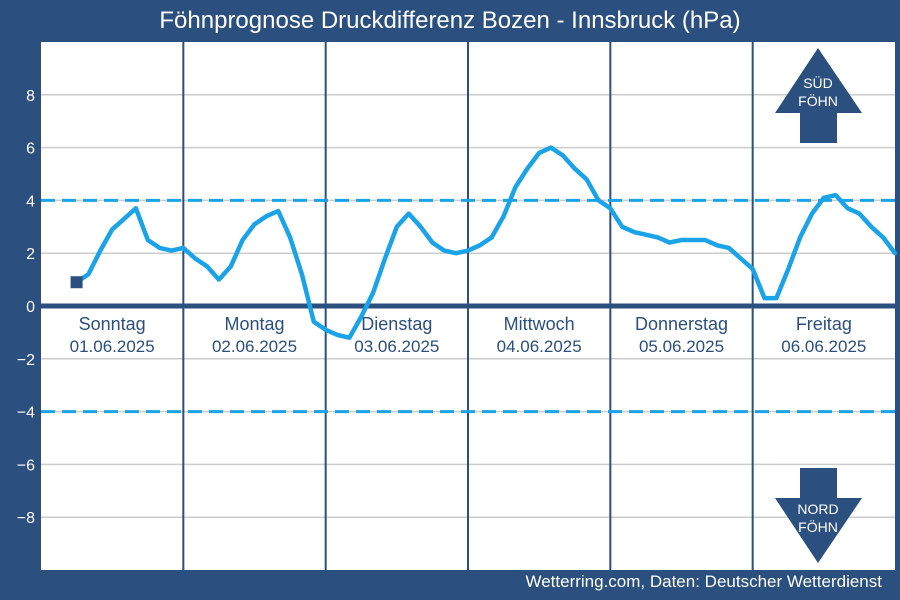  What do you see at coordinates (817, 509) in the screenshot?
I see `arrow-label: NORD` at bounding box center [817, 509].